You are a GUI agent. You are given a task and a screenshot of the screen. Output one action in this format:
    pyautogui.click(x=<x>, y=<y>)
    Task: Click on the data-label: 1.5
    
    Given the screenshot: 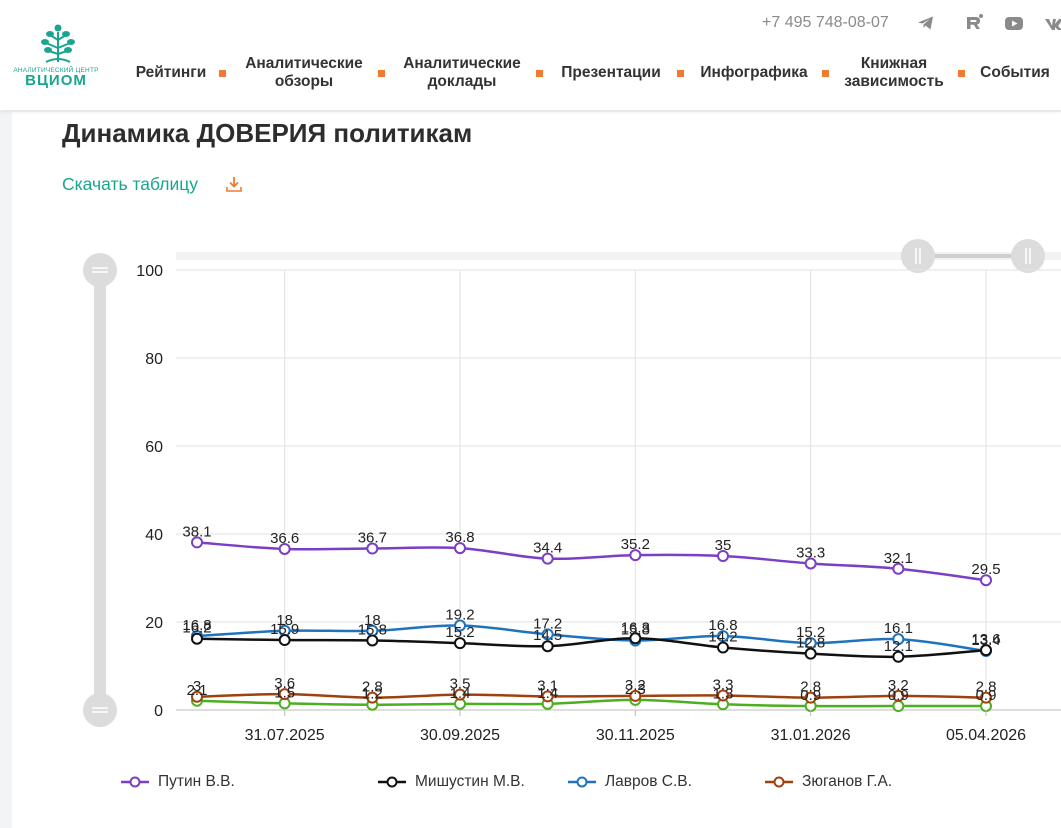 What is the action you would take?
    pyautogui.click(x=284, y=692)
    